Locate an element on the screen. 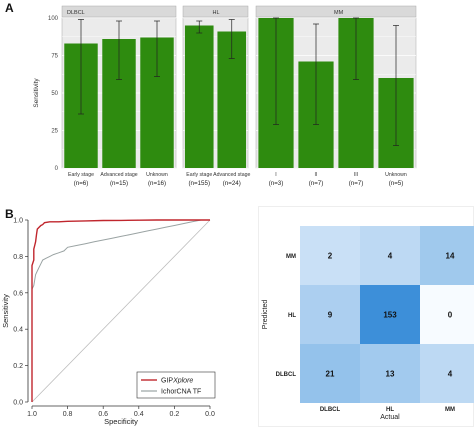 The width and height of the screenshot is (474, 428). panel-label-a: A is located at coordinates (9, 8).